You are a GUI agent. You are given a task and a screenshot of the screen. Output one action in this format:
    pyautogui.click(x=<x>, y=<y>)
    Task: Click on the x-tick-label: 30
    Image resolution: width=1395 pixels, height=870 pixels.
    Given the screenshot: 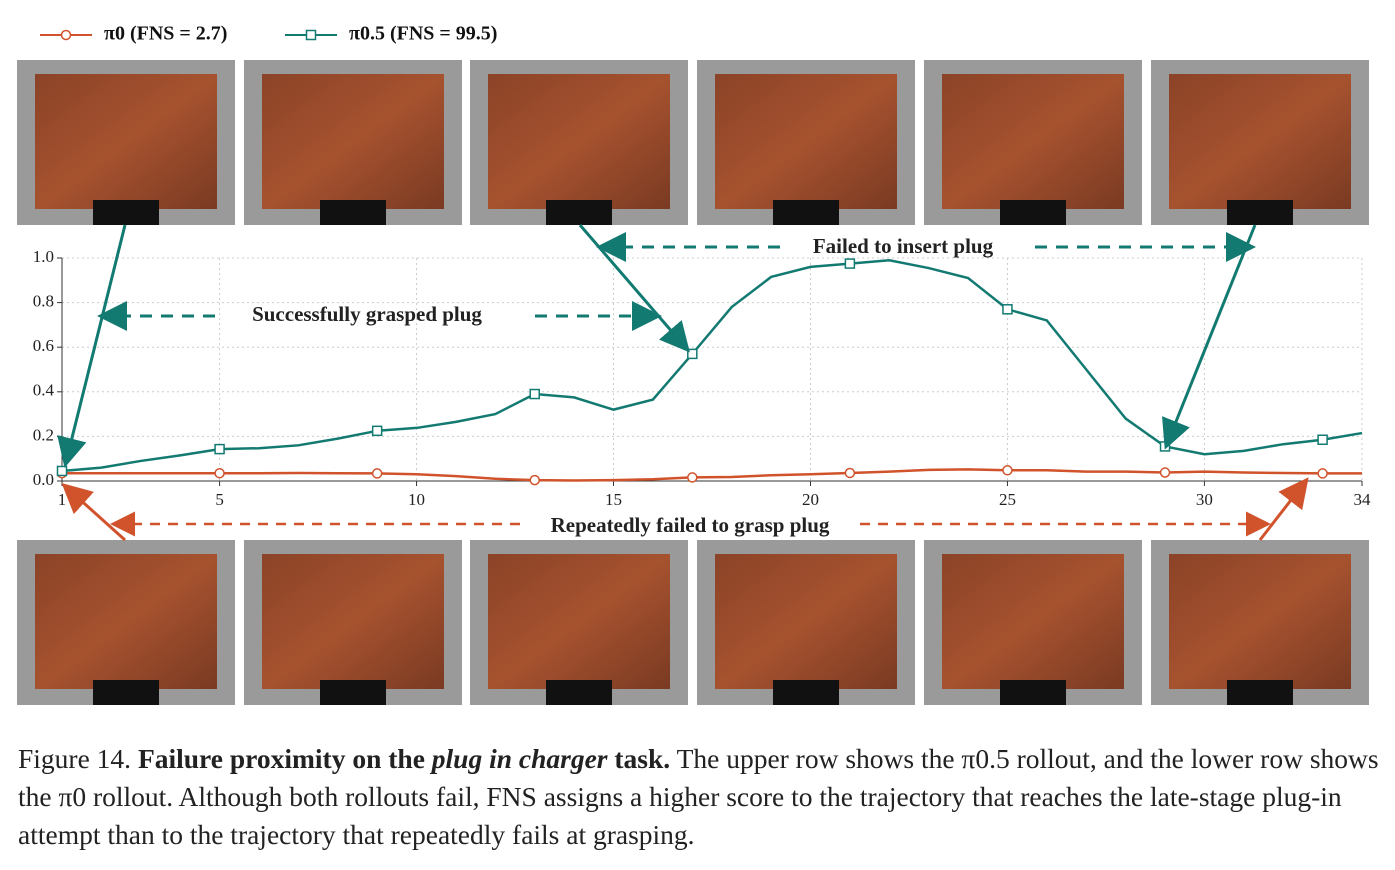 What is the action you would take?
    pyautogui.click(x=1204, y=499)
    